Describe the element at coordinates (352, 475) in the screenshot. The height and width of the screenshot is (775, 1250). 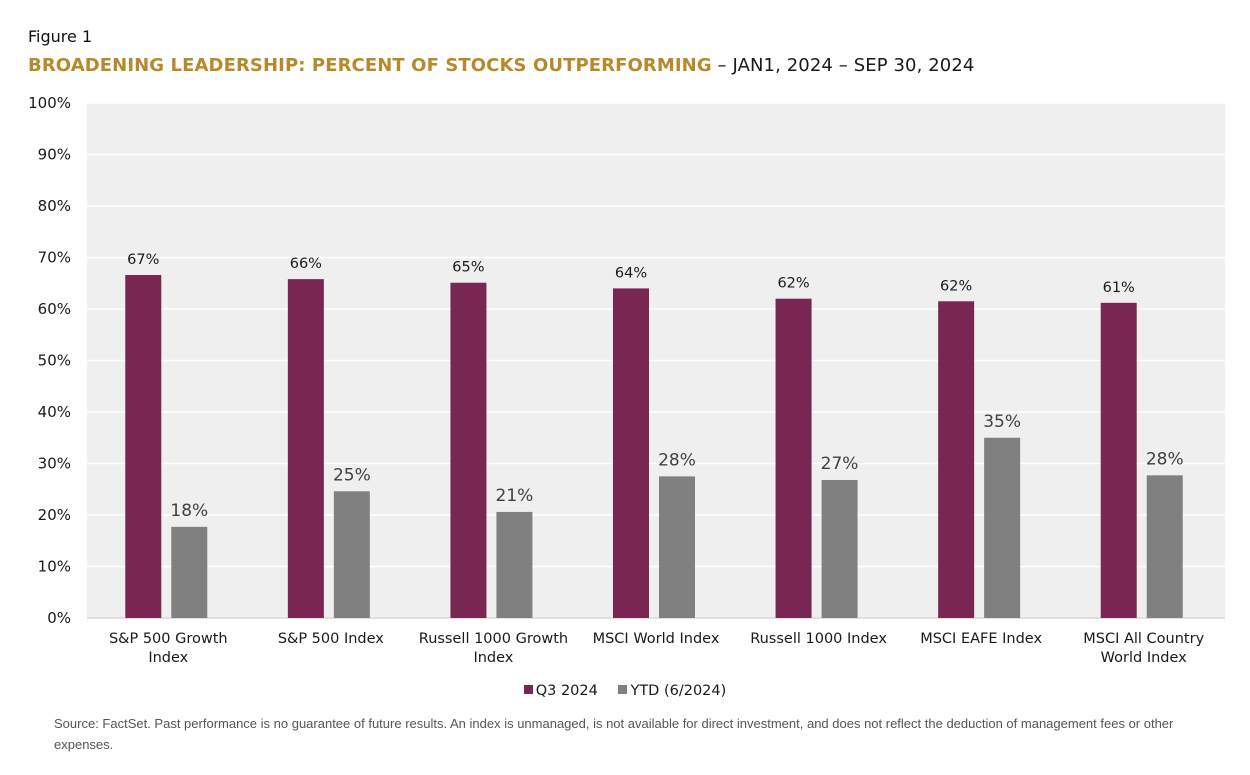
I see `data-label-ytd: 25%` at that location.